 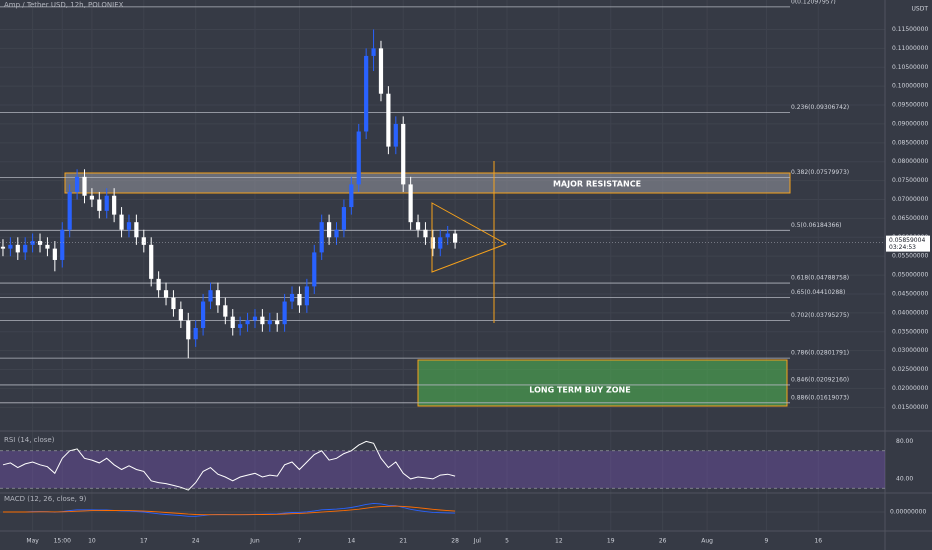 What do you see at coordinates (663, 541) in the screenshot?
I see `x-tick-label: 26` at bounding box center [663, 541].